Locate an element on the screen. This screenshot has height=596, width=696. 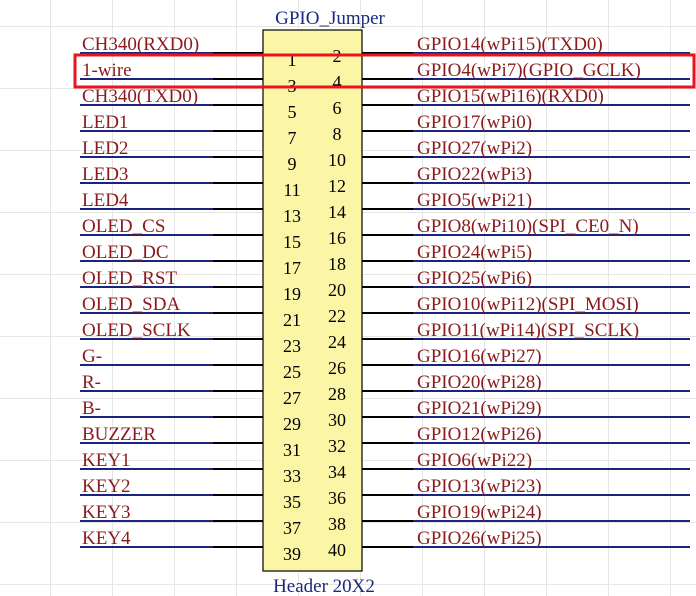
left-net-label: OLED_CS is located at coordinates (123, 226).